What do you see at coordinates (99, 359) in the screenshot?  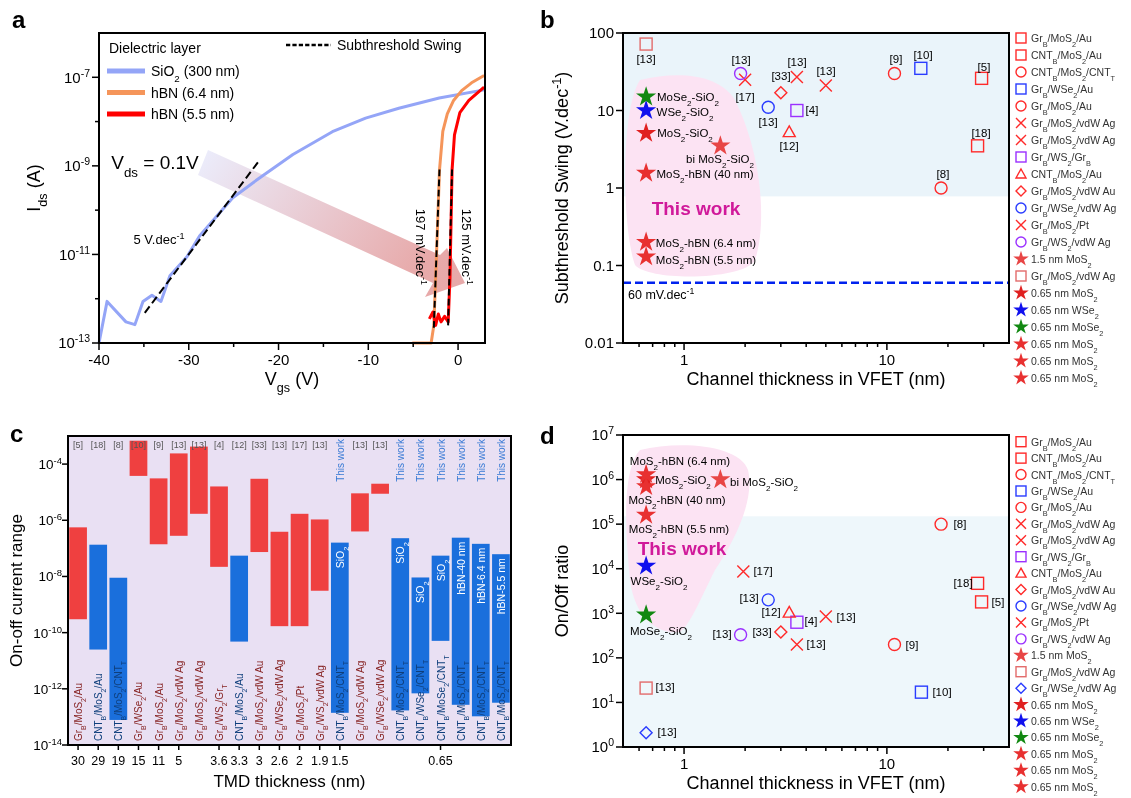 I see `x-tick-label: -40` at bounding box center [99, 359].